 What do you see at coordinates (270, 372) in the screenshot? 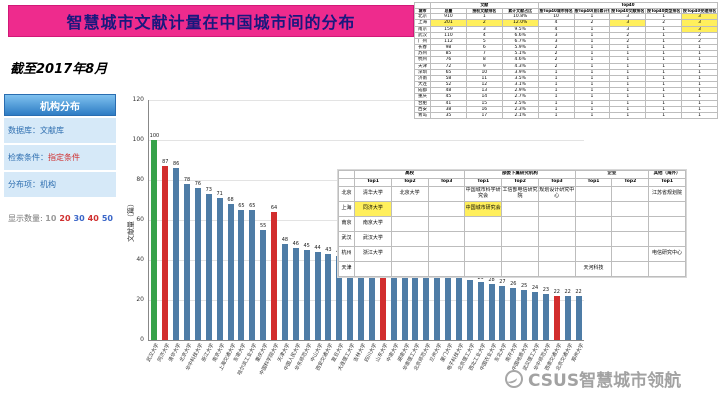
I see `x-tick: 中国科学院大学` at bounding box center [270, 372].